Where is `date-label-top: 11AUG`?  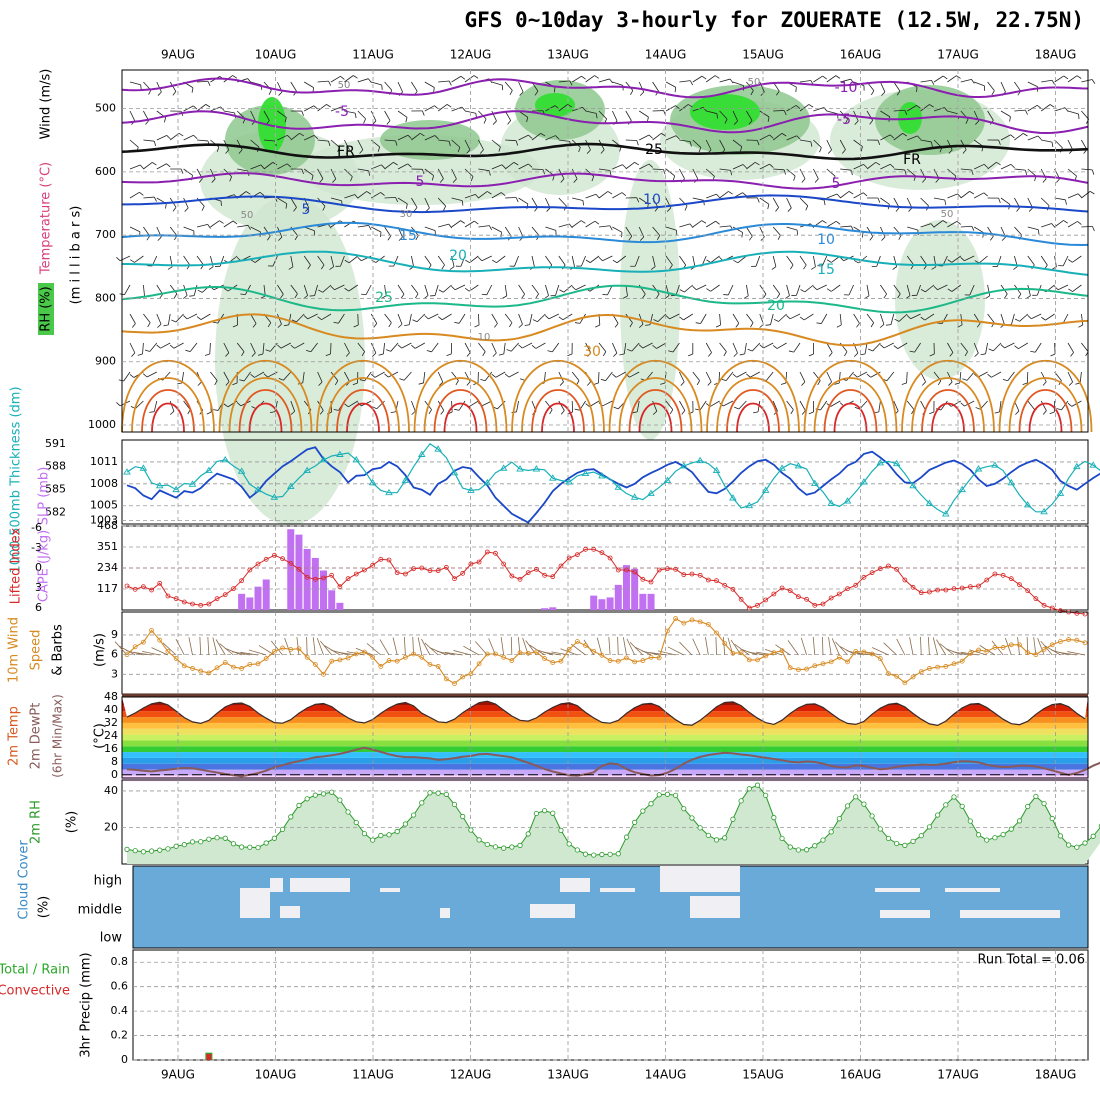 date-label-top: 11AUG is located at coordinates (373, 55).